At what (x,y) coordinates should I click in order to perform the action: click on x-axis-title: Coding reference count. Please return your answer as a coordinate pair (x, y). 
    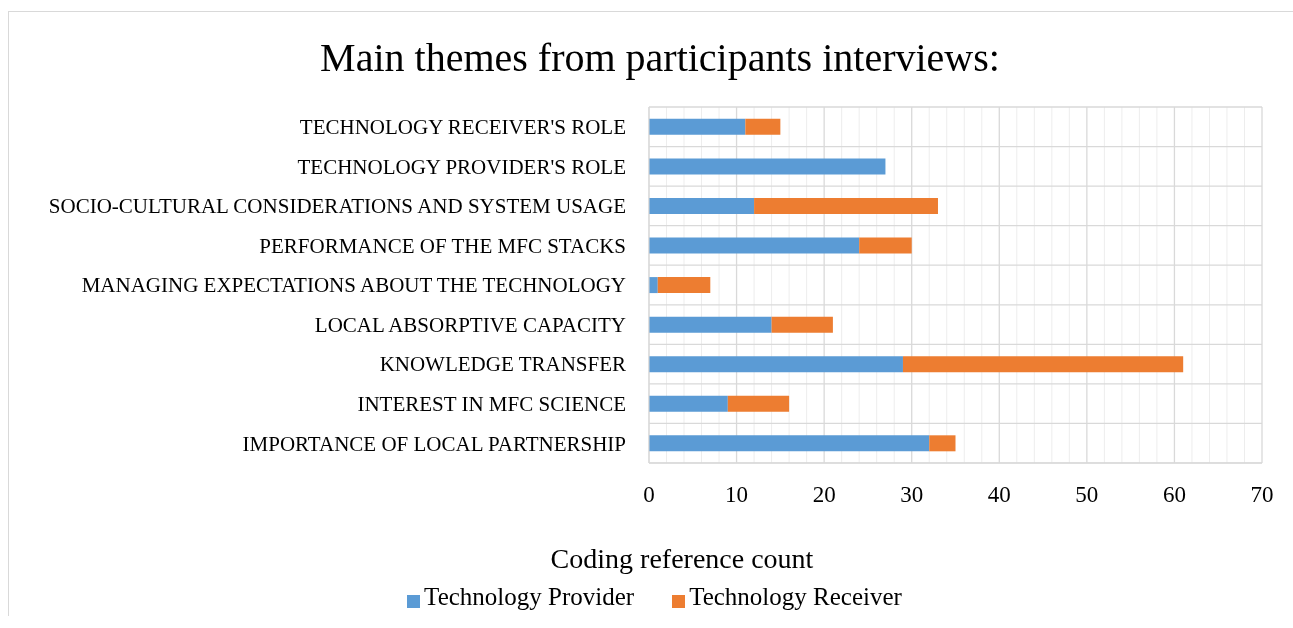
    Looking at the image, I should click on (682, 559).